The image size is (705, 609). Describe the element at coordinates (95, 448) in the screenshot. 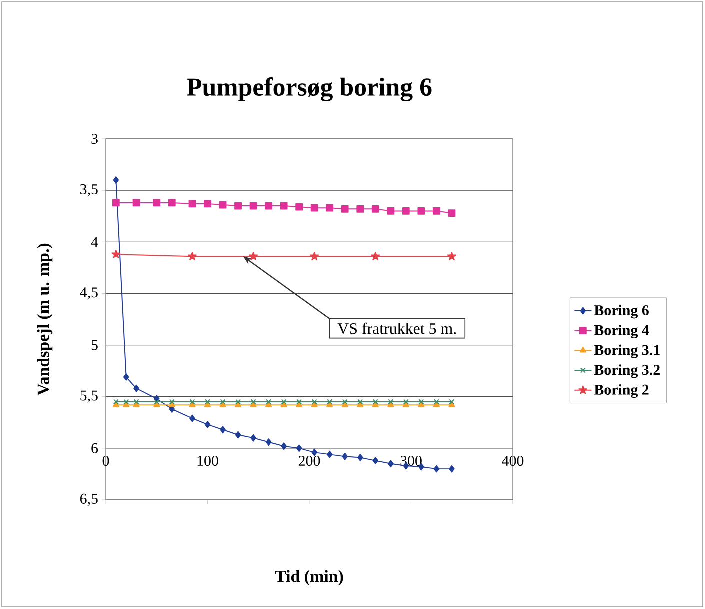

I see `y-tick-label: 6` at that location.